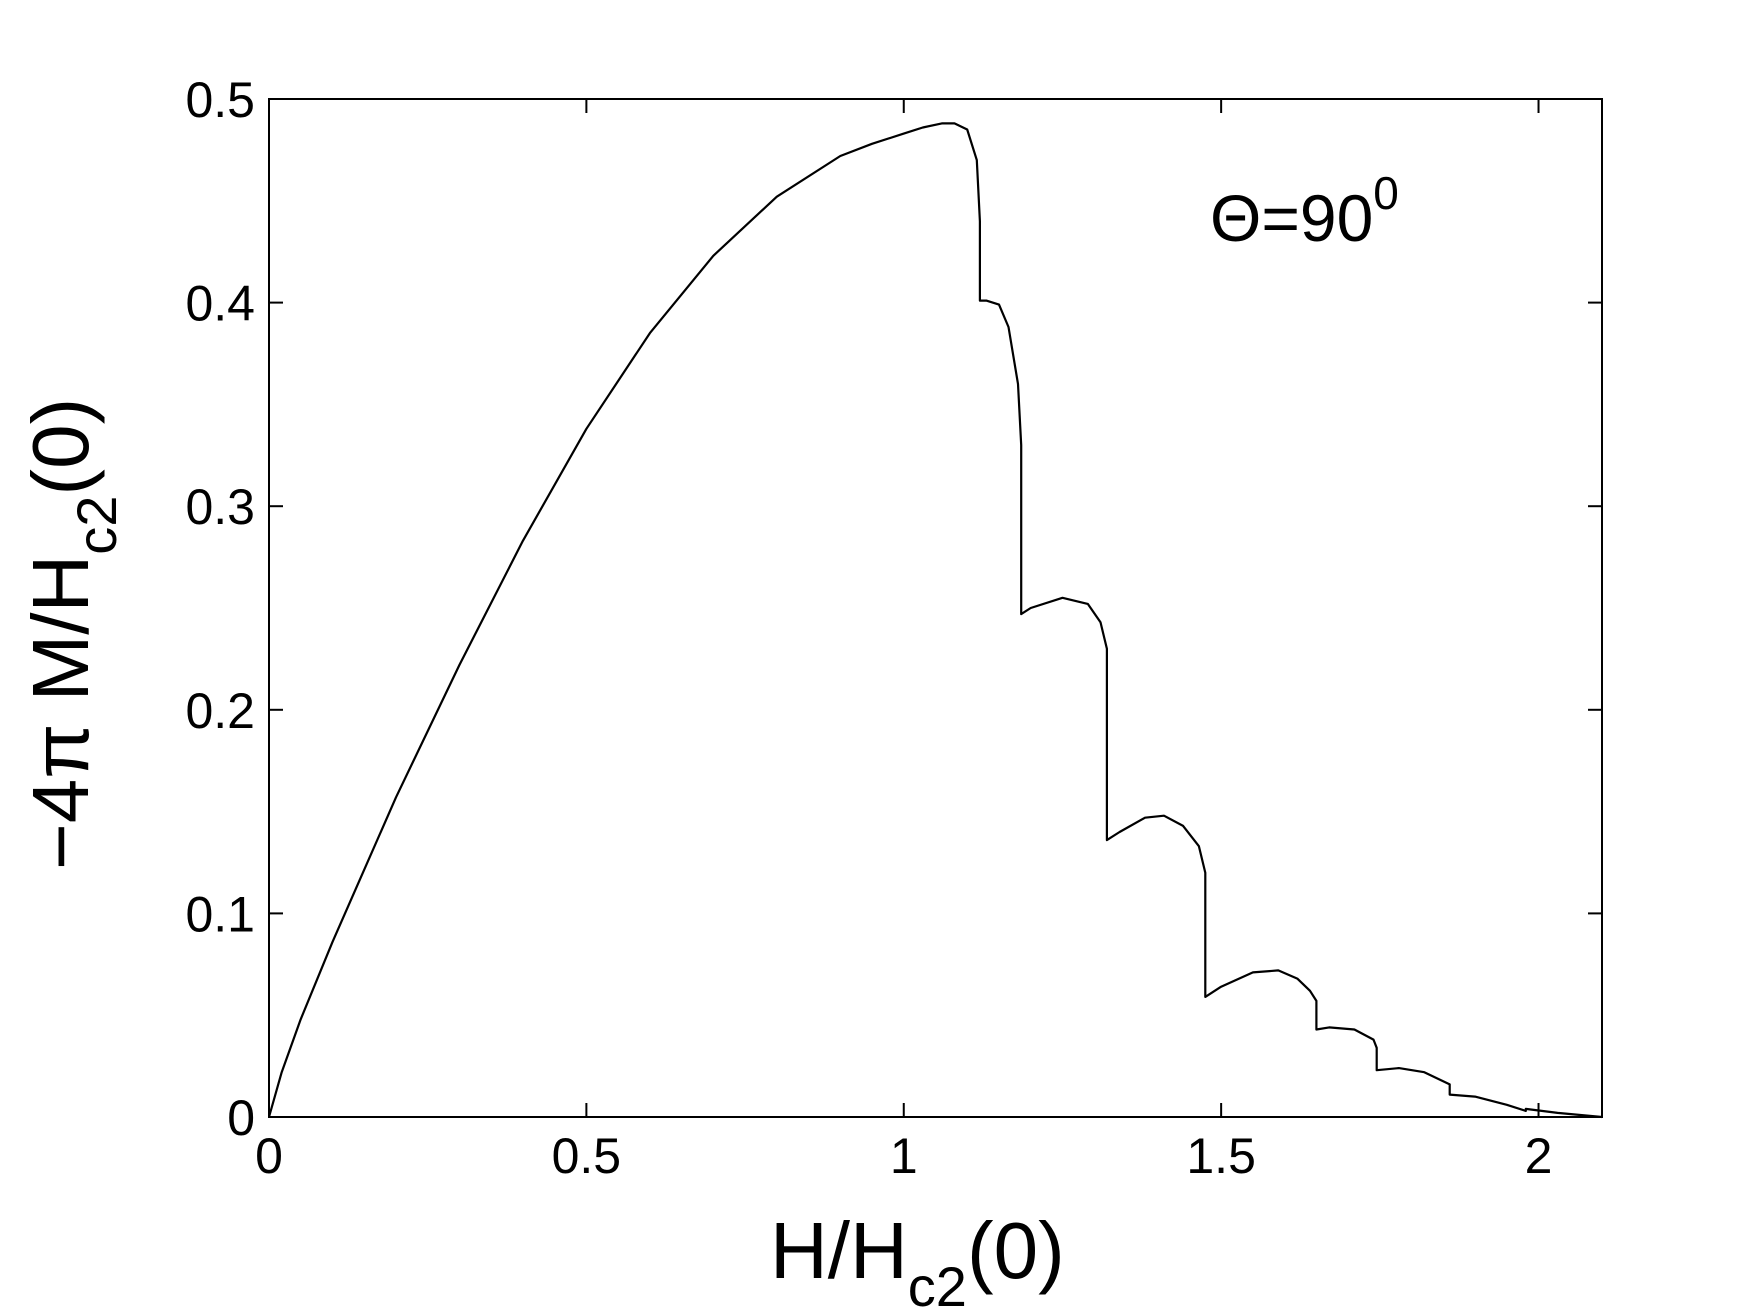  What do you see at coordinates (220, 609) in the screenshot?
I see `y-tick-labels: 0 0.1 0.2 0.3 0.4 0.5` at bounding box center [220, 609].